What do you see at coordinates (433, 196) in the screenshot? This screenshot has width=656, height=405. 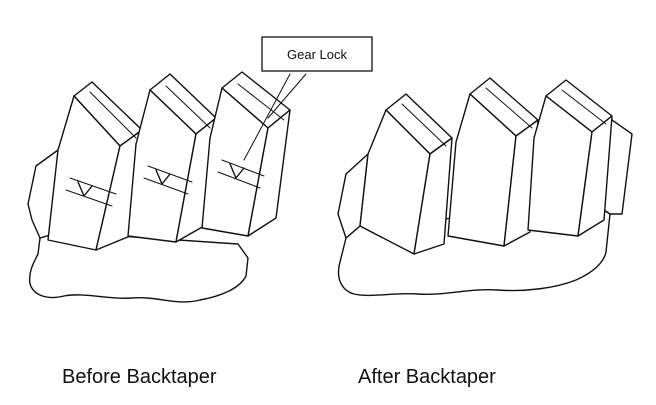 I see `after-tooth-1-side` at bounding box center [433, 196].